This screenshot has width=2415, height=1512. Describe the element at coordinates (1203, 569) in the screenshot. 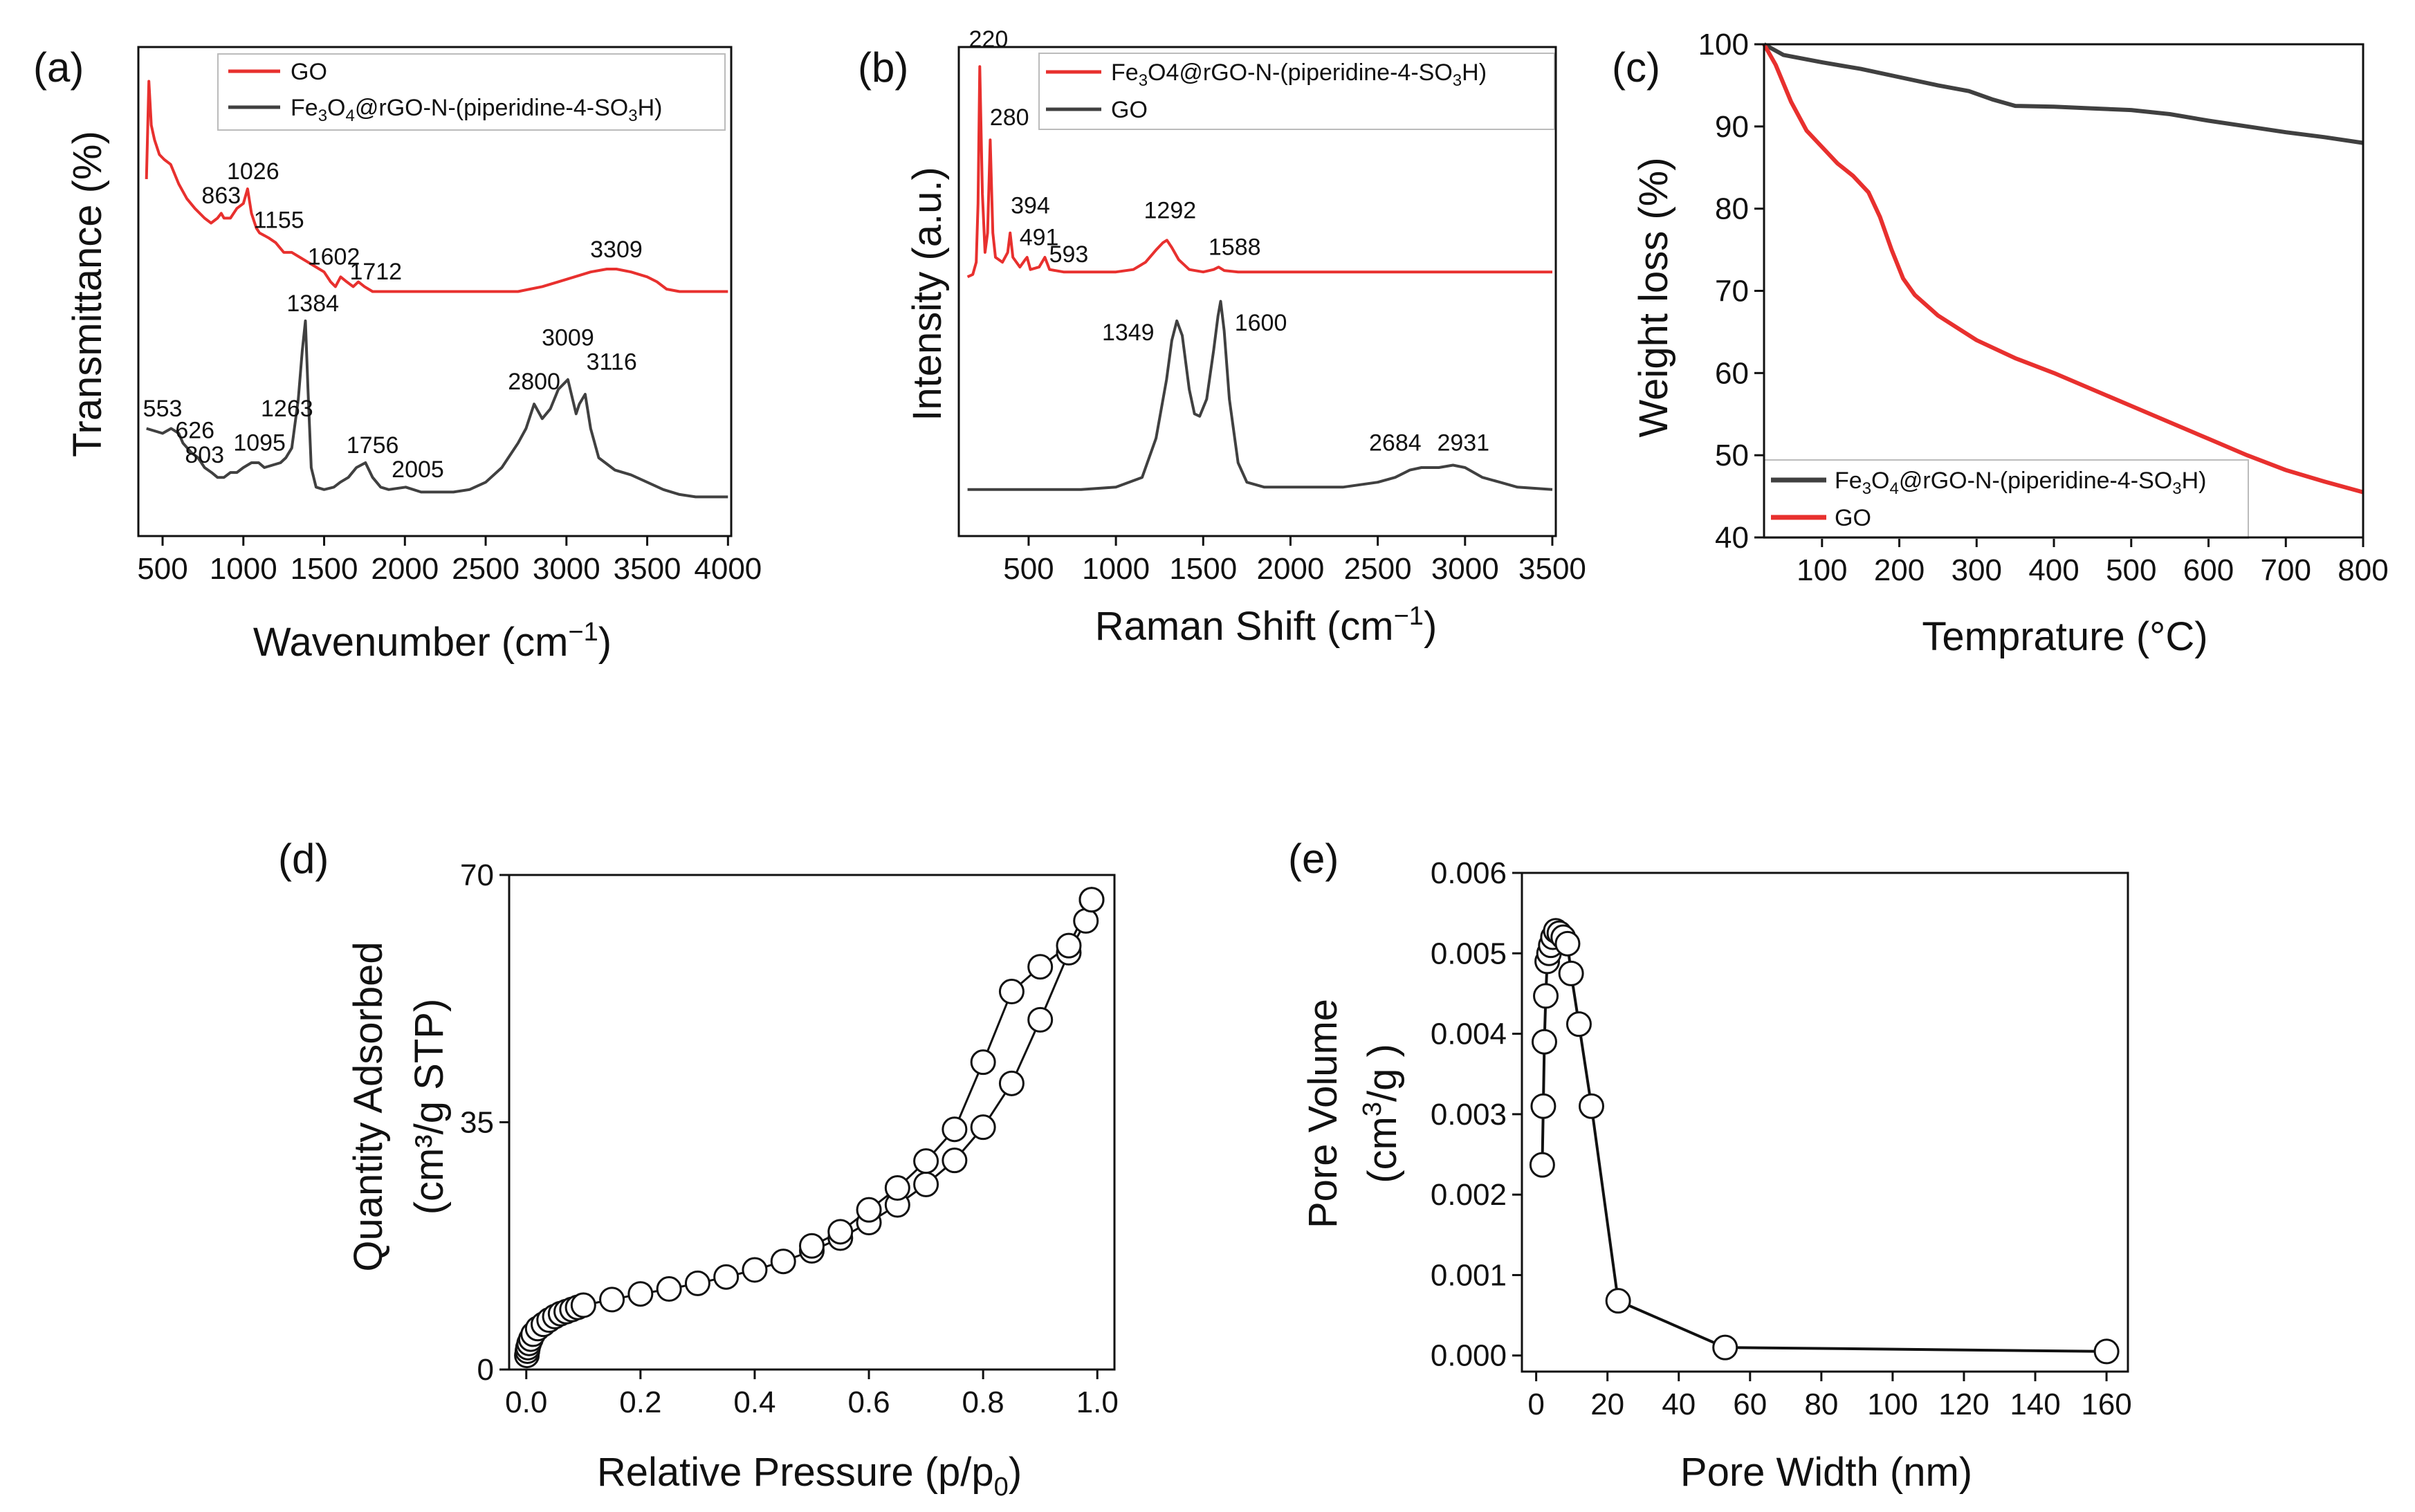

I see `b-x-tick-label: 1500` at that location.